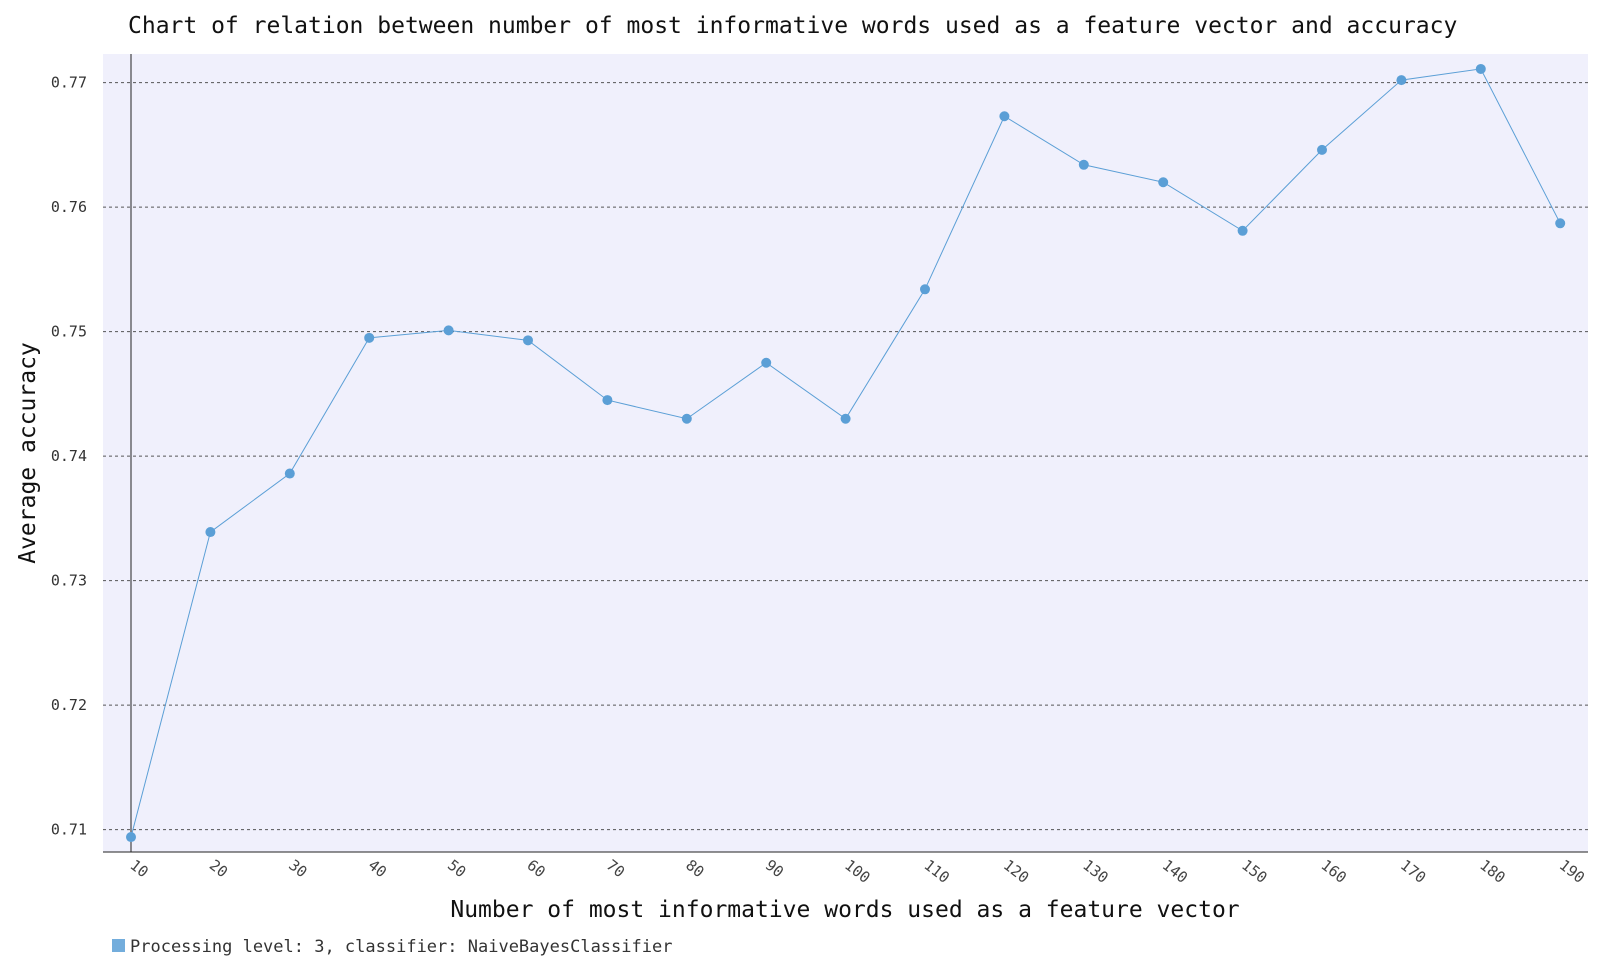 Image resolution: width=1600 pixels, height=960 pixels. I want to click on x-tick-label: 100, so click(857, 871).